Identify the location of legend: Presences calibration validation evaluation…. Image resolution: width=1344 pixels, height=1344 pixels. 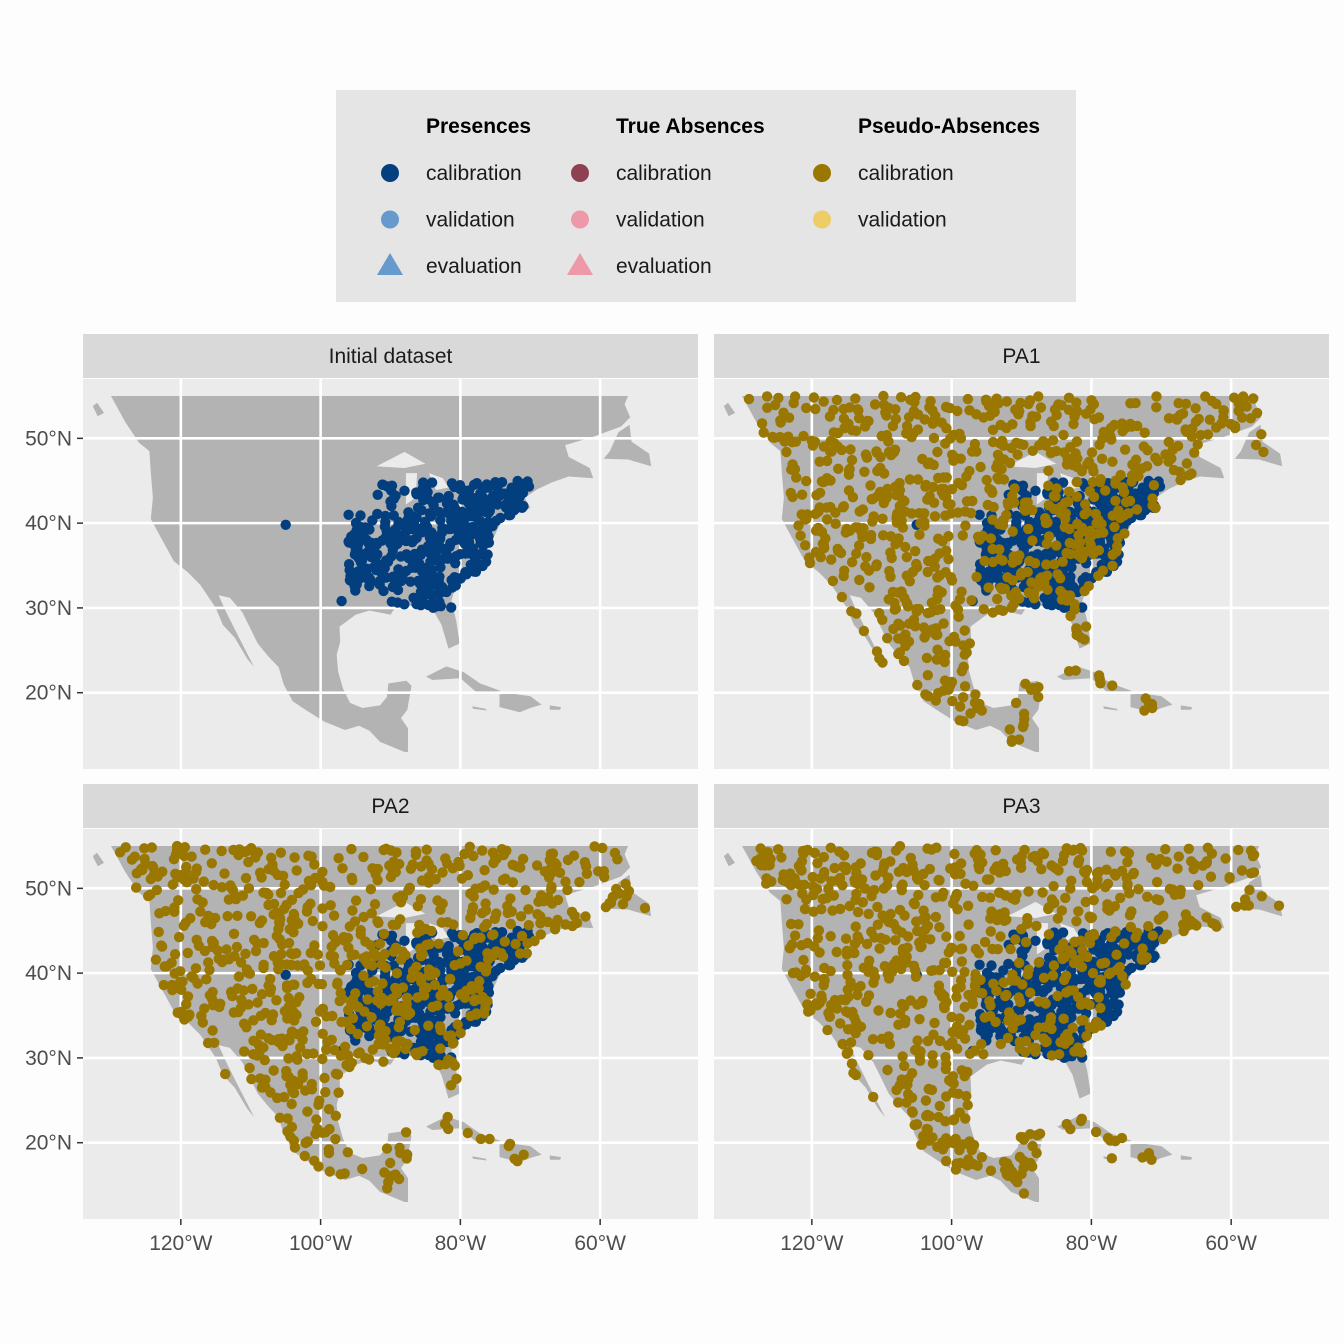
(706, 196).